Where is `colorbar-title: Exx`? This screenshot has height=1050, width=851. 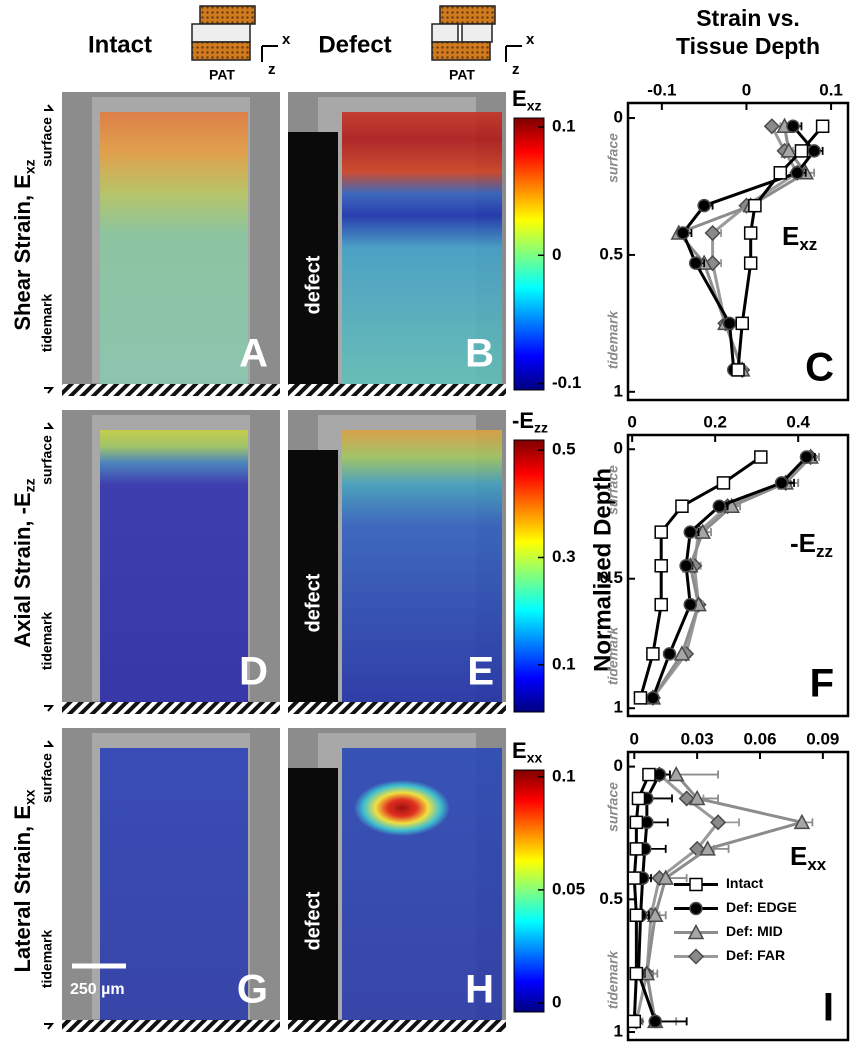 colorbar-title: Exx is located at coordinates (527, 751).